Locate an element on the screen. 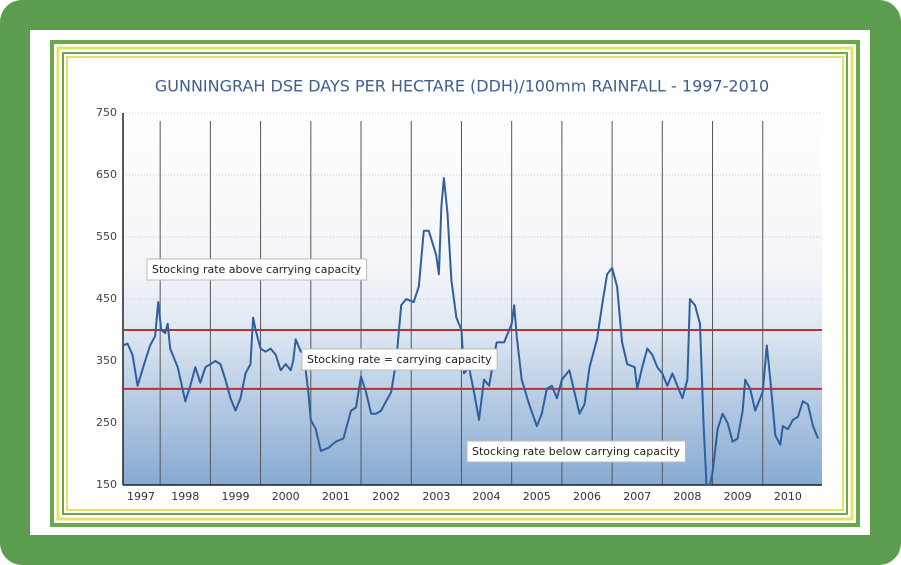 Image resolution: width=901 pixels, height=565 pixels. x-tick-label: 2002 is located at coordinates (386, 496).